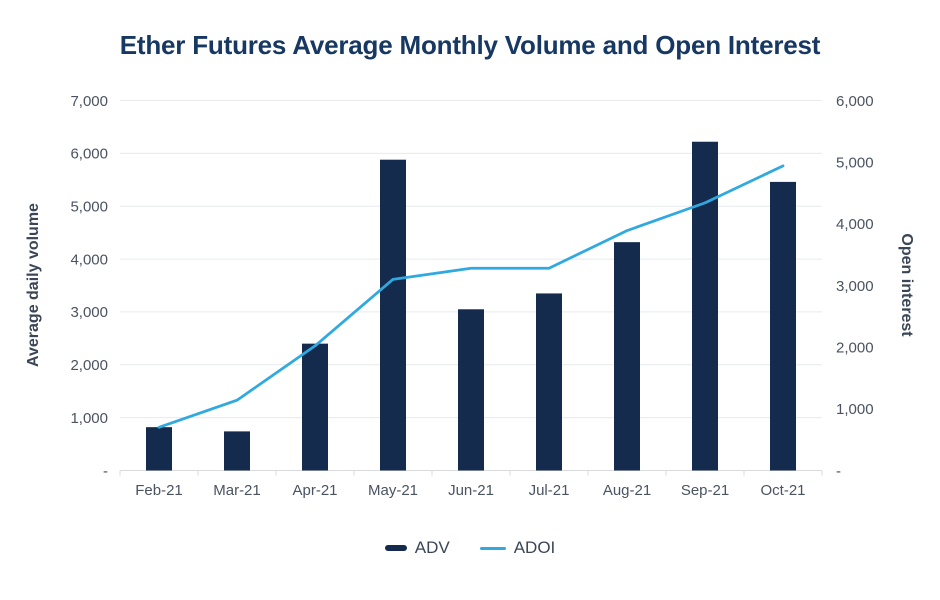 The height and width of the screenshot is (600, 940). What do you see at coordinates (395, 548) in the screenshot?
I see `adv-bar-swatch-icon` at bounding box center [395, 548].